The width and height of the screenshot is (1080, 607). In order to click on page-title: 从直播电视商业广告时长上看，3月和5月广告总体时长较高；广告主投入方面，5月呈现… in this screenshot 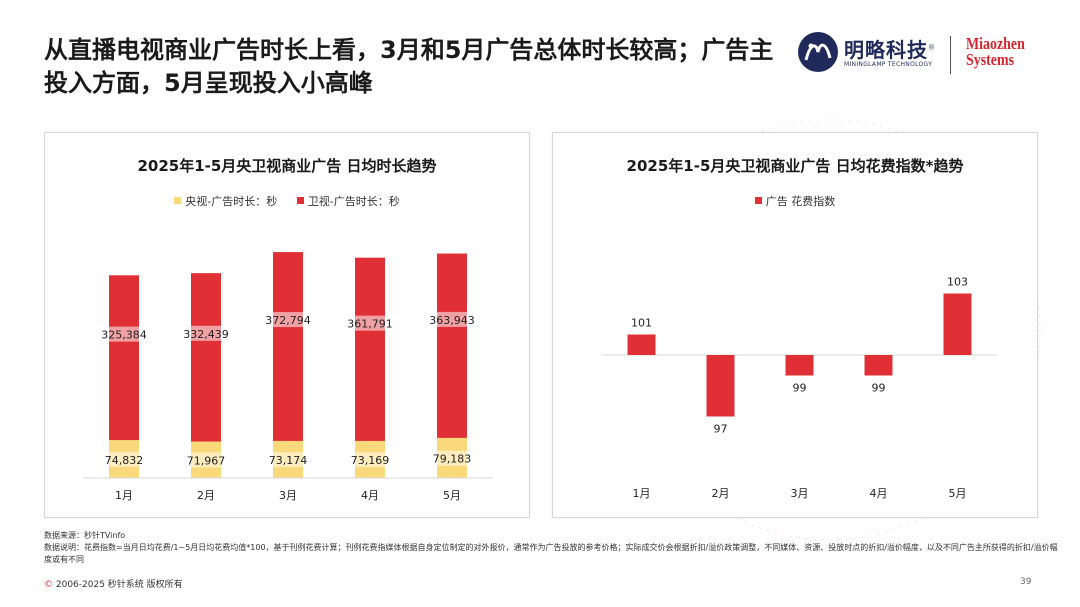, I will do `click(409, 66)`.